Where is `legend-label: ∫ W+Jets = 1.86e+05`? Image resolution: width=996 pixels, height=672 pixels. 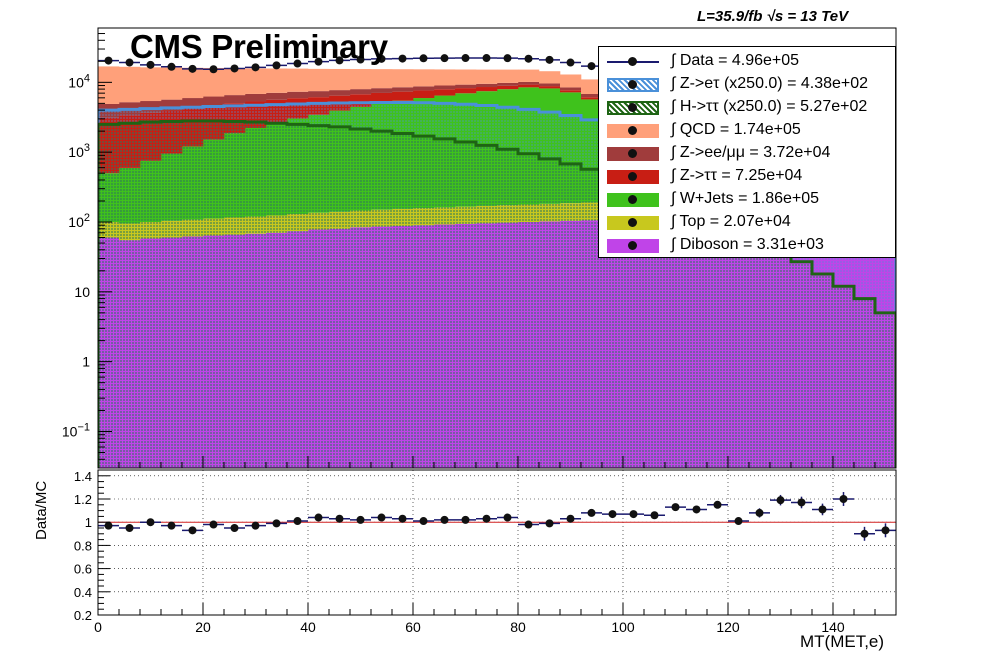
legend-label: ∫ W+Jets = 1.86e+05 is located at coordinates (745, 198).